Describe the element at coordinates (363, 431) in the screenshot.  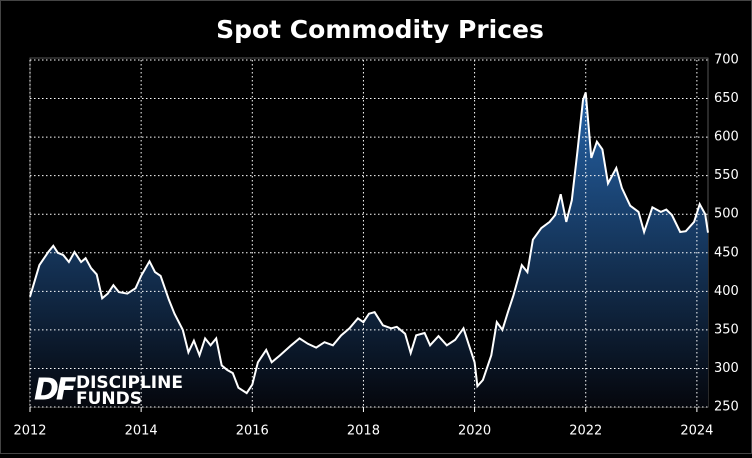
I see `x-tick-label: 2018` at that location.